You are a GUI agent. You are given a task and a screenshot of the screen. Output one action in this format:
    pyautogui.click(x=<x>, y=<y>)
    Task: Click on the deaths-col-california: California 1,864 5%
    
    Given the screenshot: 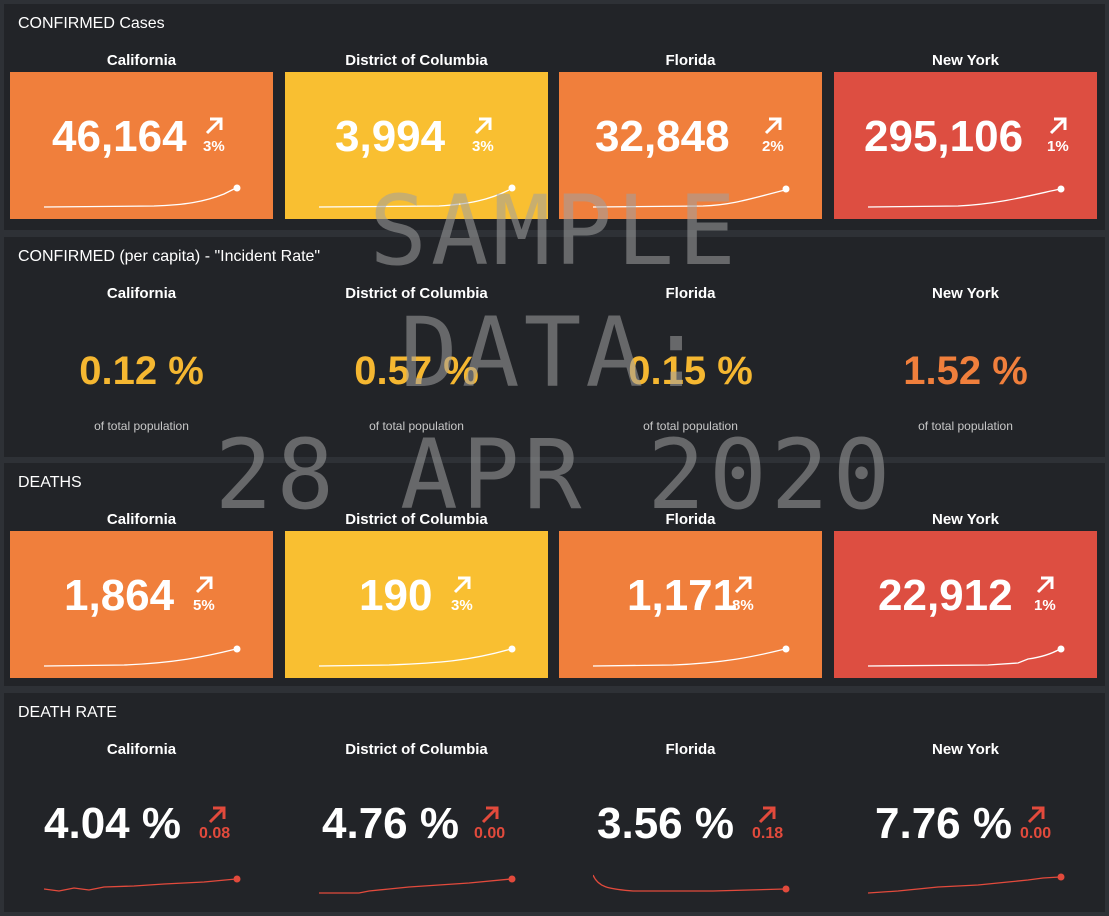 What is the action you would take?
    pyautogui.click(x=141, y=574)
    